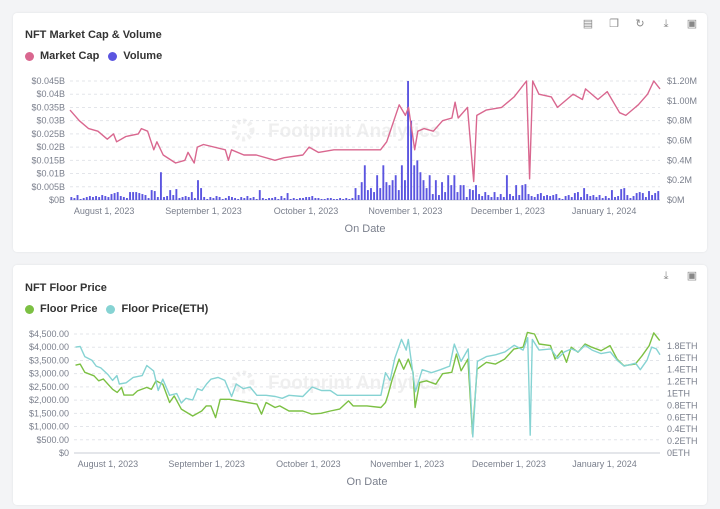 The width and height of the screenshot is (720, 509). Describe the element at coordinates (679, 160) in the screenshot. I see `y-right-tick-label: $0.4M` at that location.